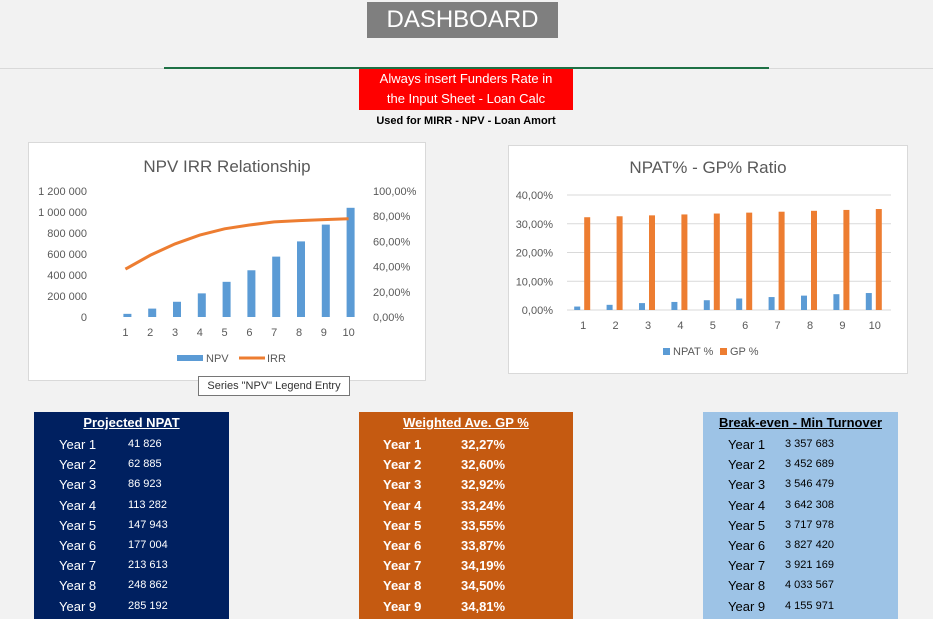 This screenshot has width=933, height=619. Describe the element at coordinates (236, 244) in the screenshot. I see `irr-series-line` at that location.